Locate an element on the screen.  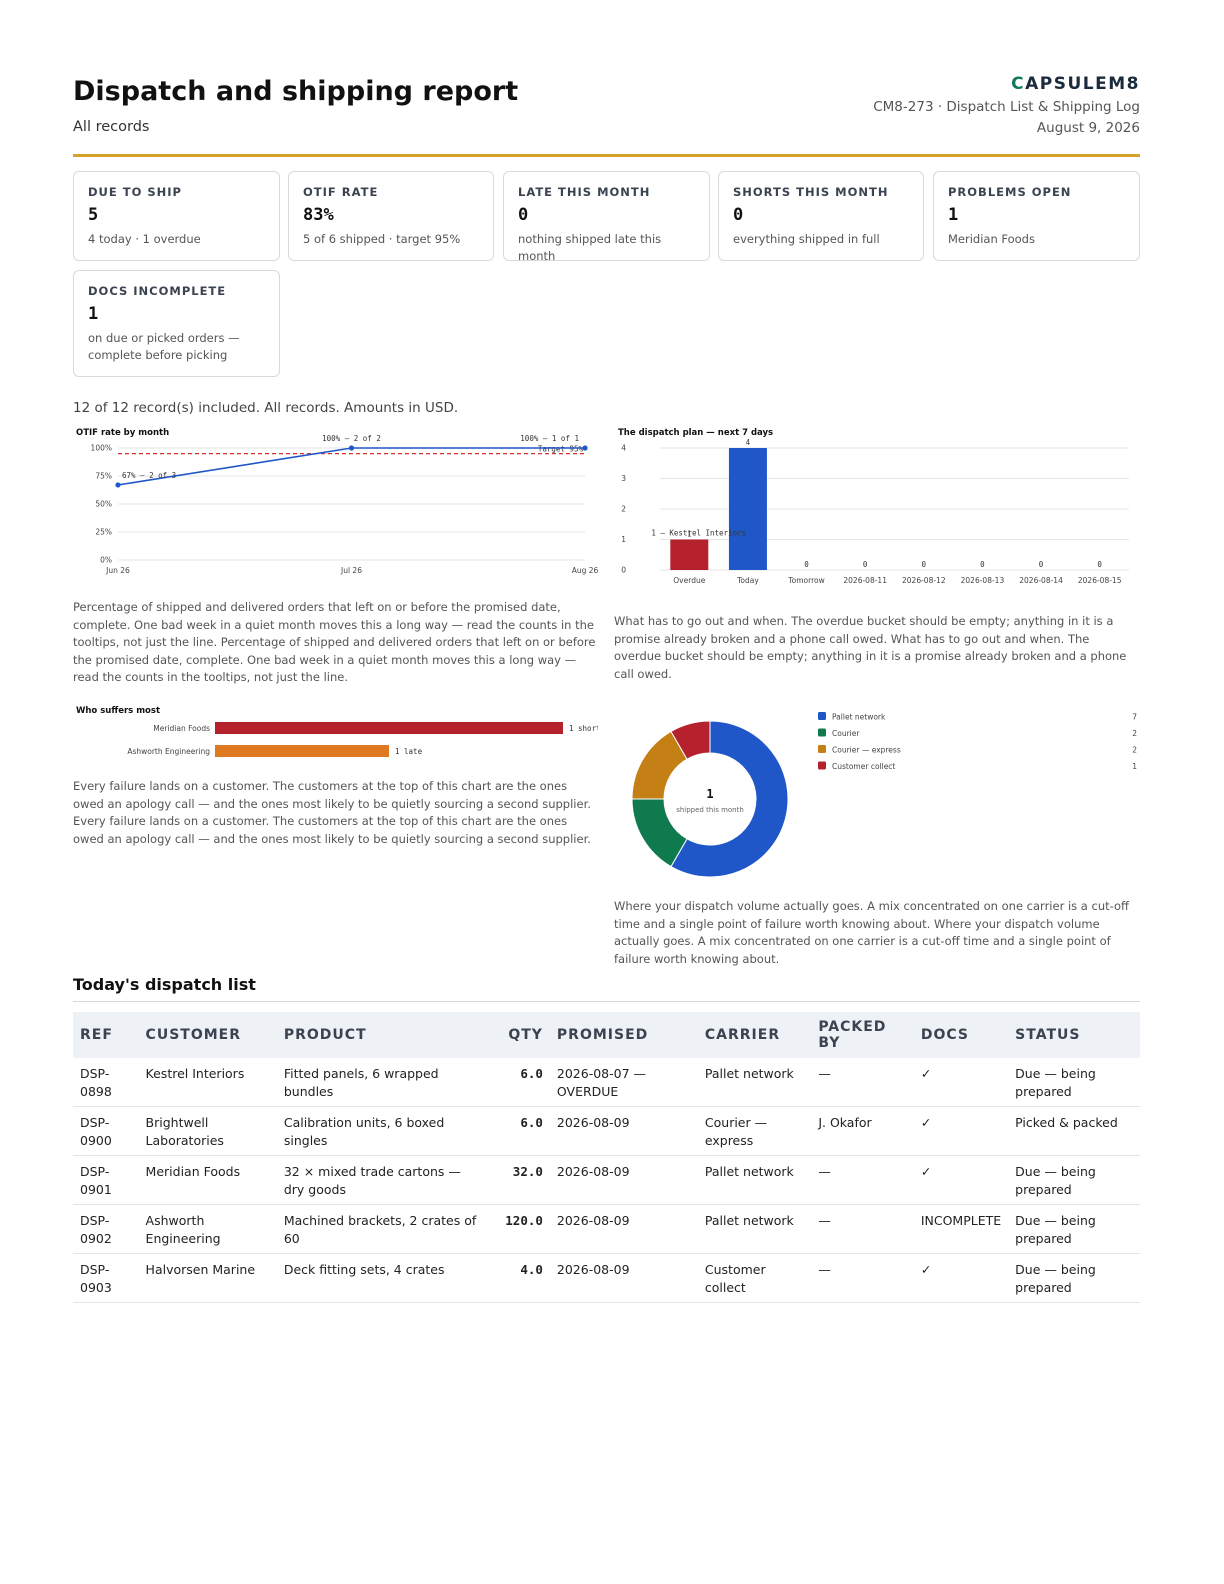
brand-logo-mark: C is located at coordinates (1018, 84).